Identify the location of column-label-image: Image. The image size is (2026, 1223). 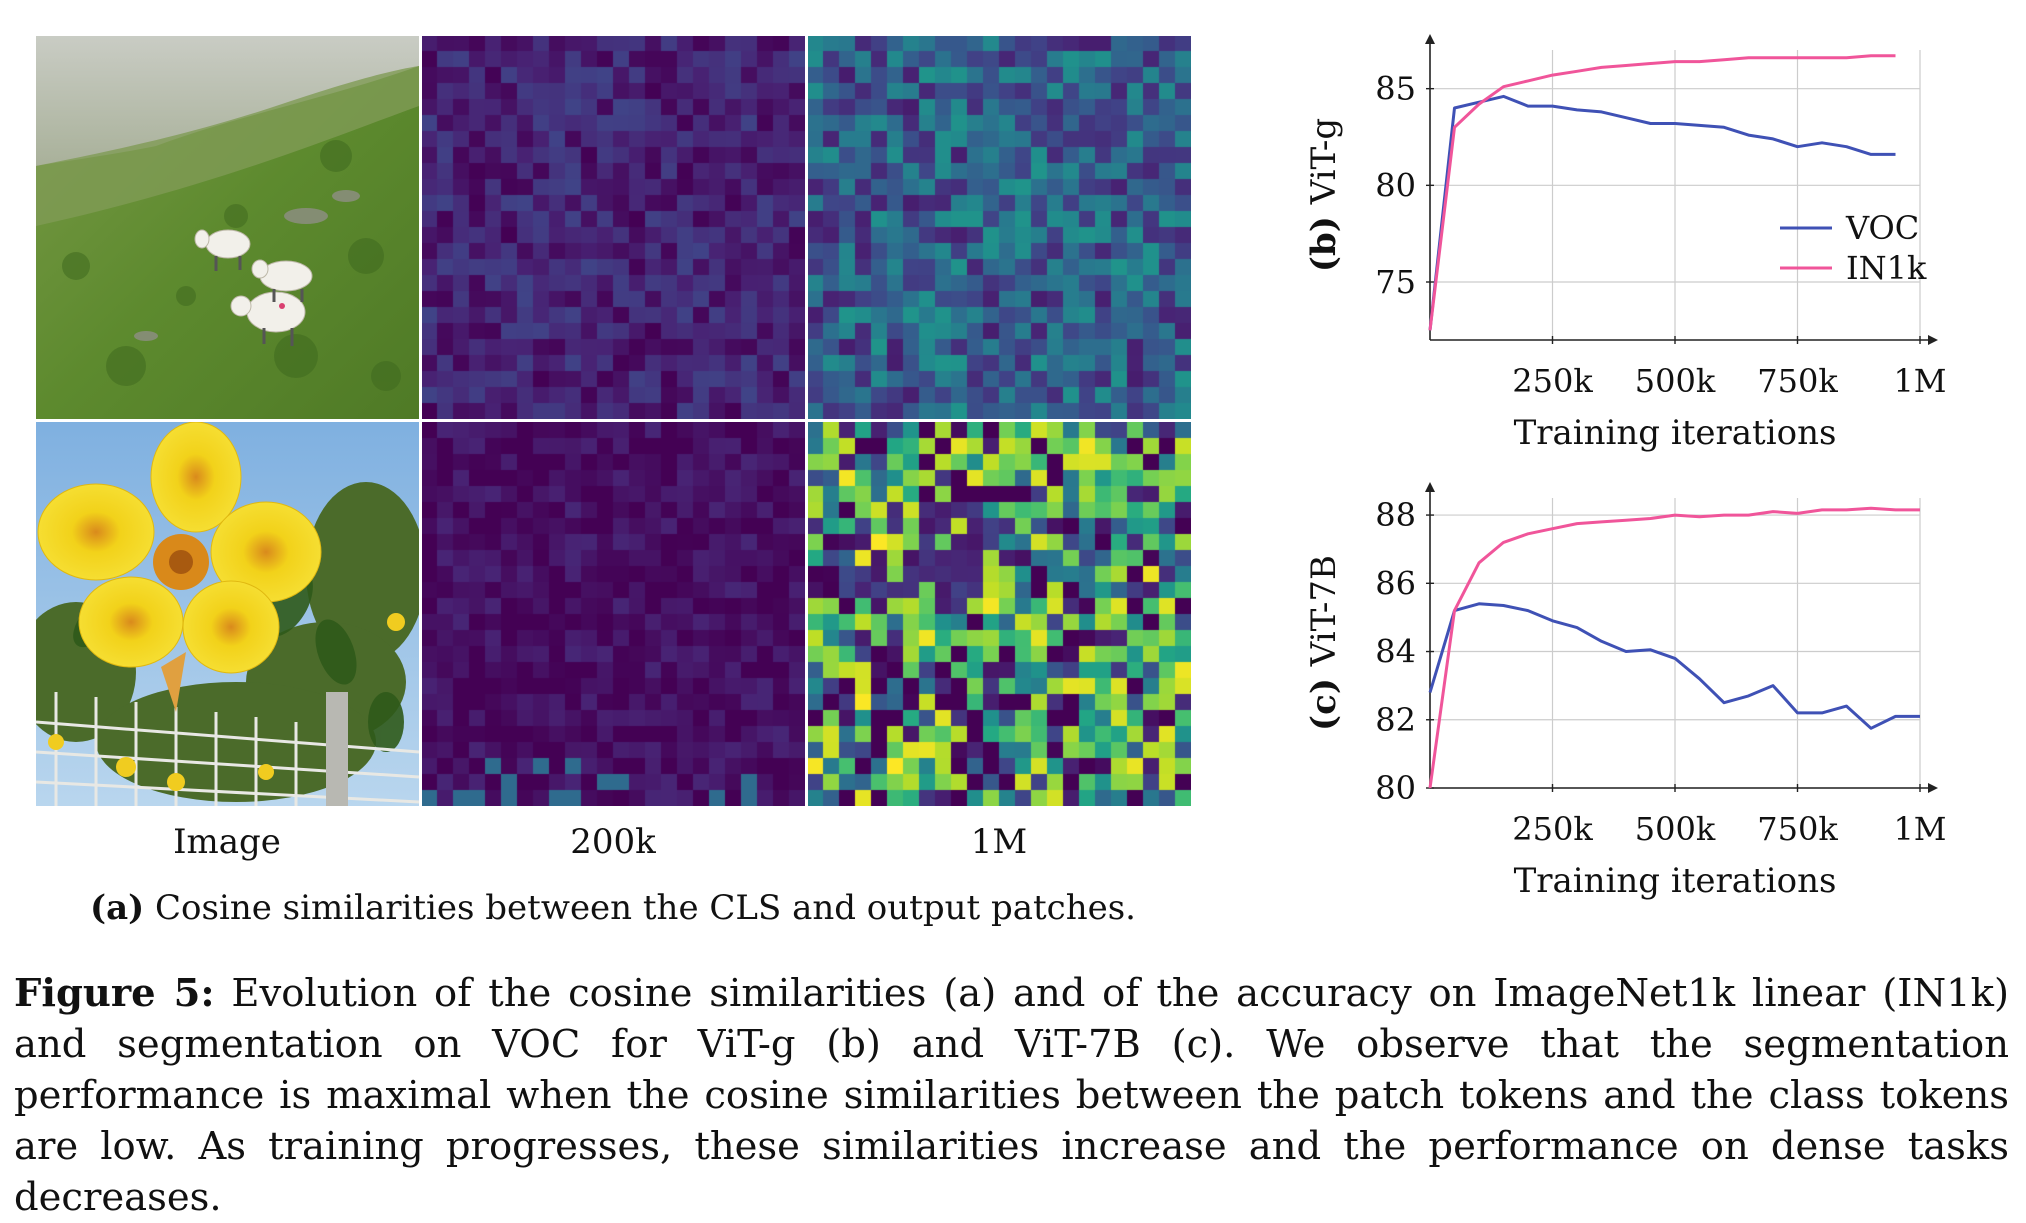
(227, 842).